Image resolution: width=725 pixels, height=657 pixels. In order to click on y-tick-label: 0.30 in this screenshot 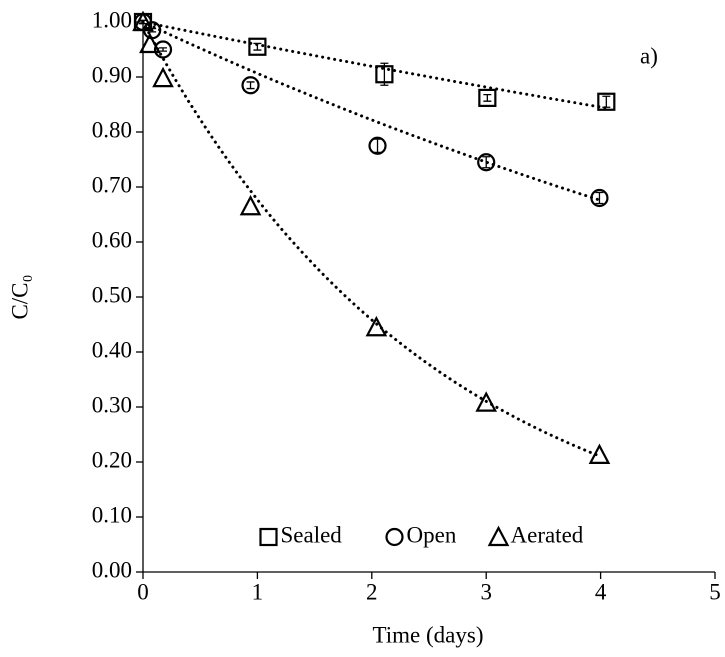, I will do `click(112, 404)`.